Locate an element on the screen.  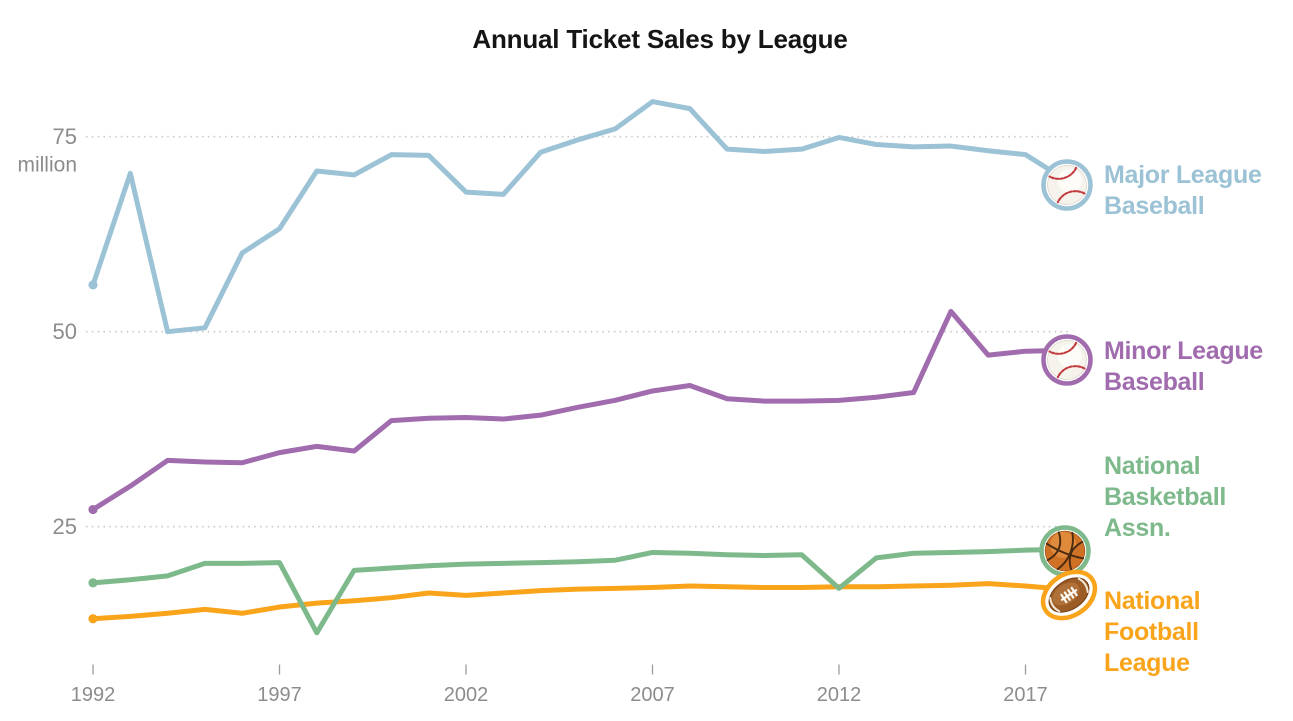
x-tick-label: 2017 is located at coordinates (1025, 695).